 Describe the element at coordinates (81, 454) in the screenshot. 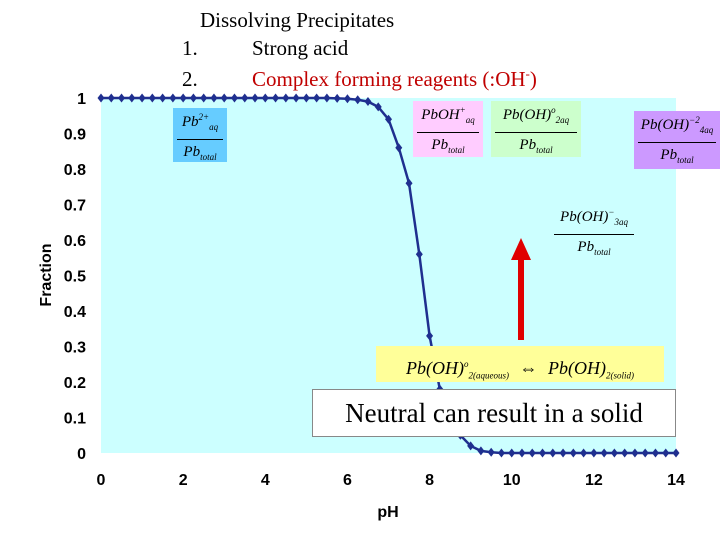

I see `y-tick-label: 0` at that location.